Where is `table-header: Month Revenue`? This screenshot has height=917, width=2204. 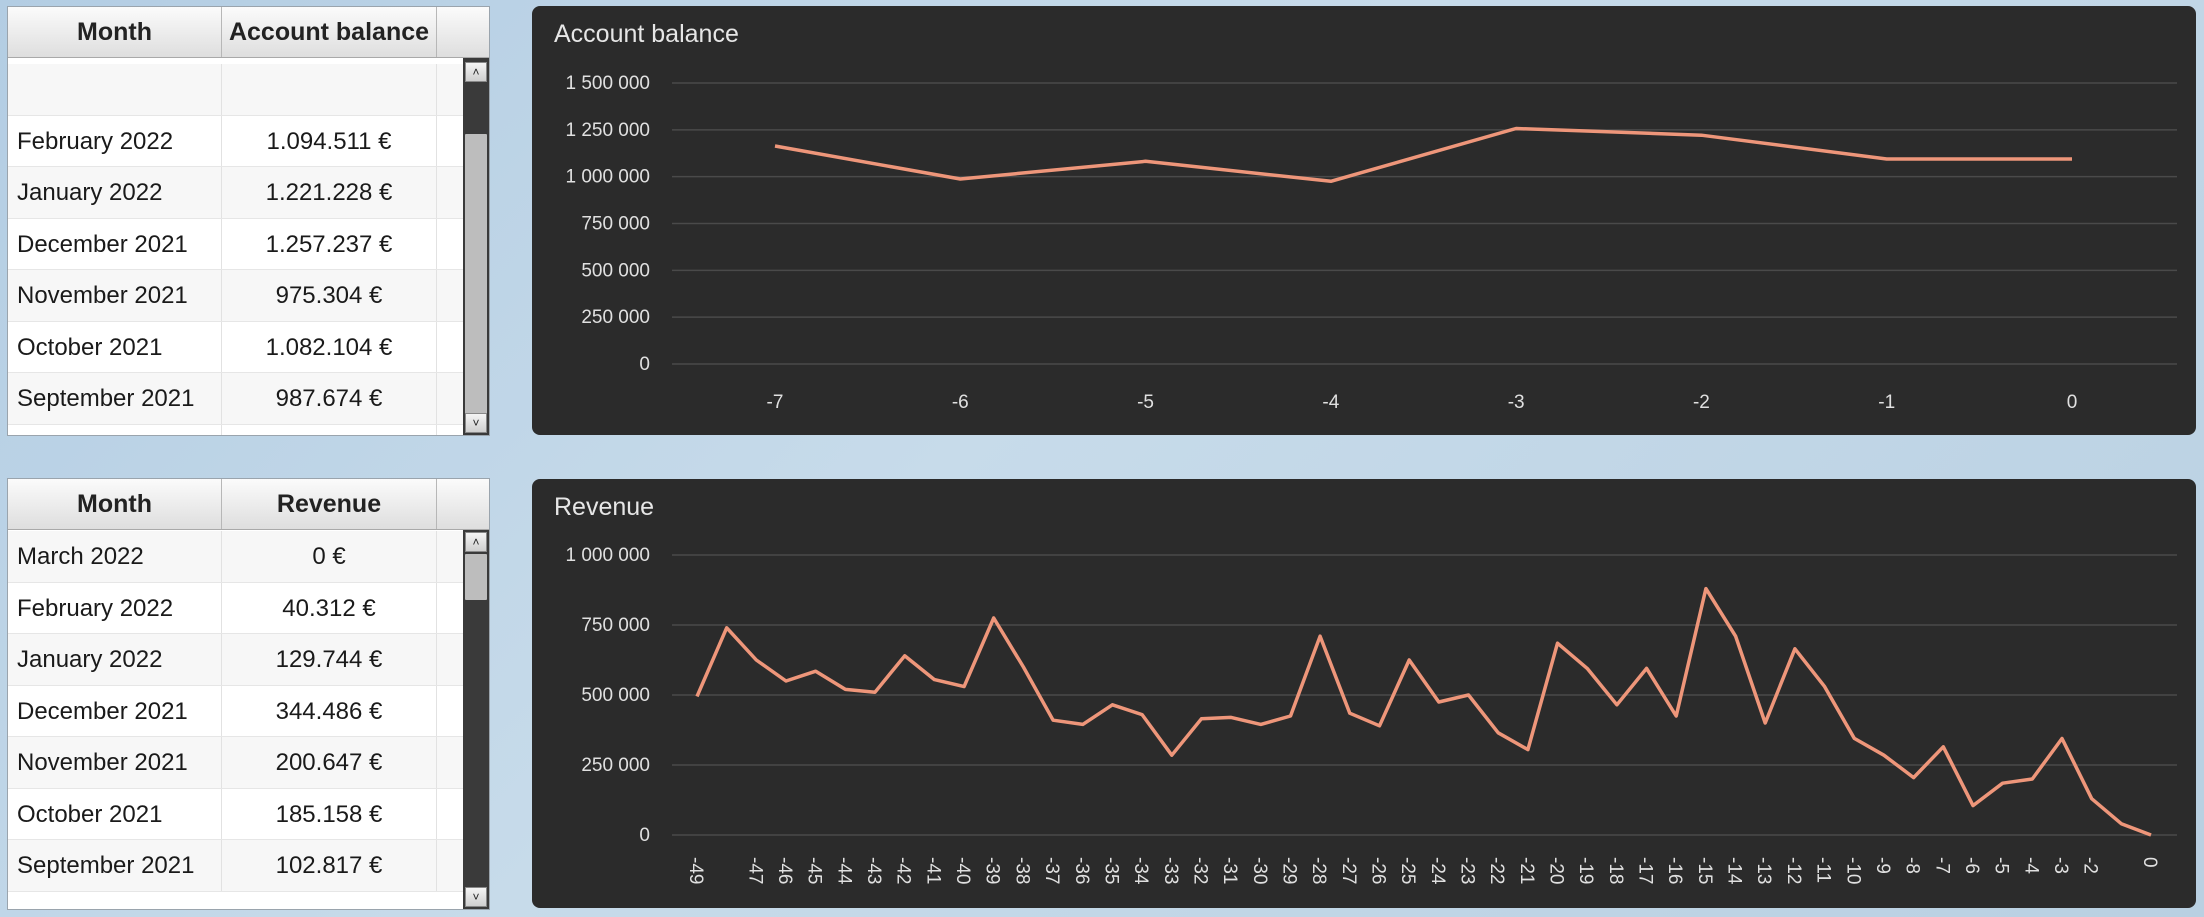 table-header: Month Revenue is located at coordinates (248, 504).